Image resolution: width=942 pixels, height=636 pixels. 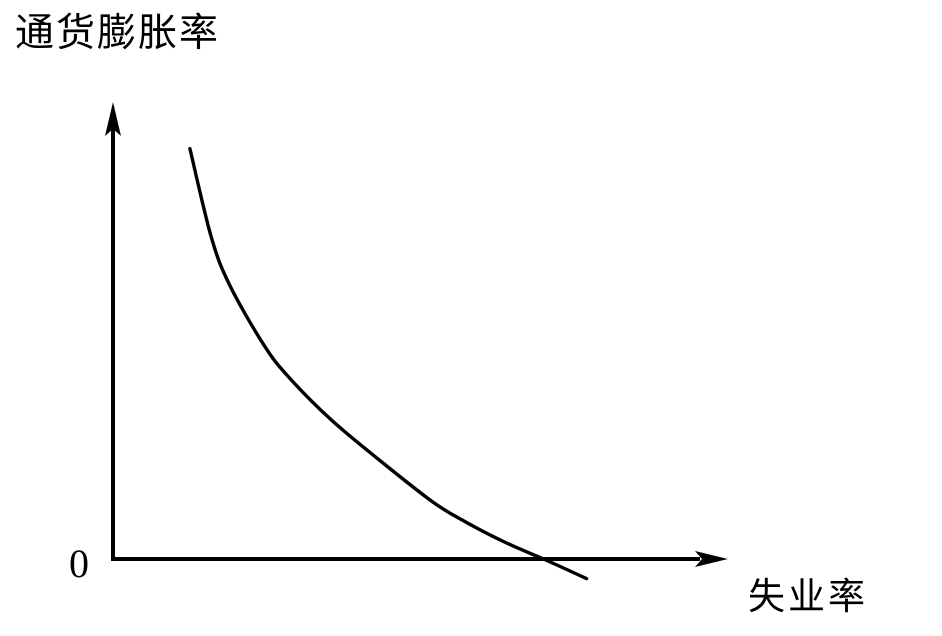 What do you see at coordinates (118, 33) in the screenshot?
I see `y-axis-title: 通货膨胀率` at bounding box center [118, 33].